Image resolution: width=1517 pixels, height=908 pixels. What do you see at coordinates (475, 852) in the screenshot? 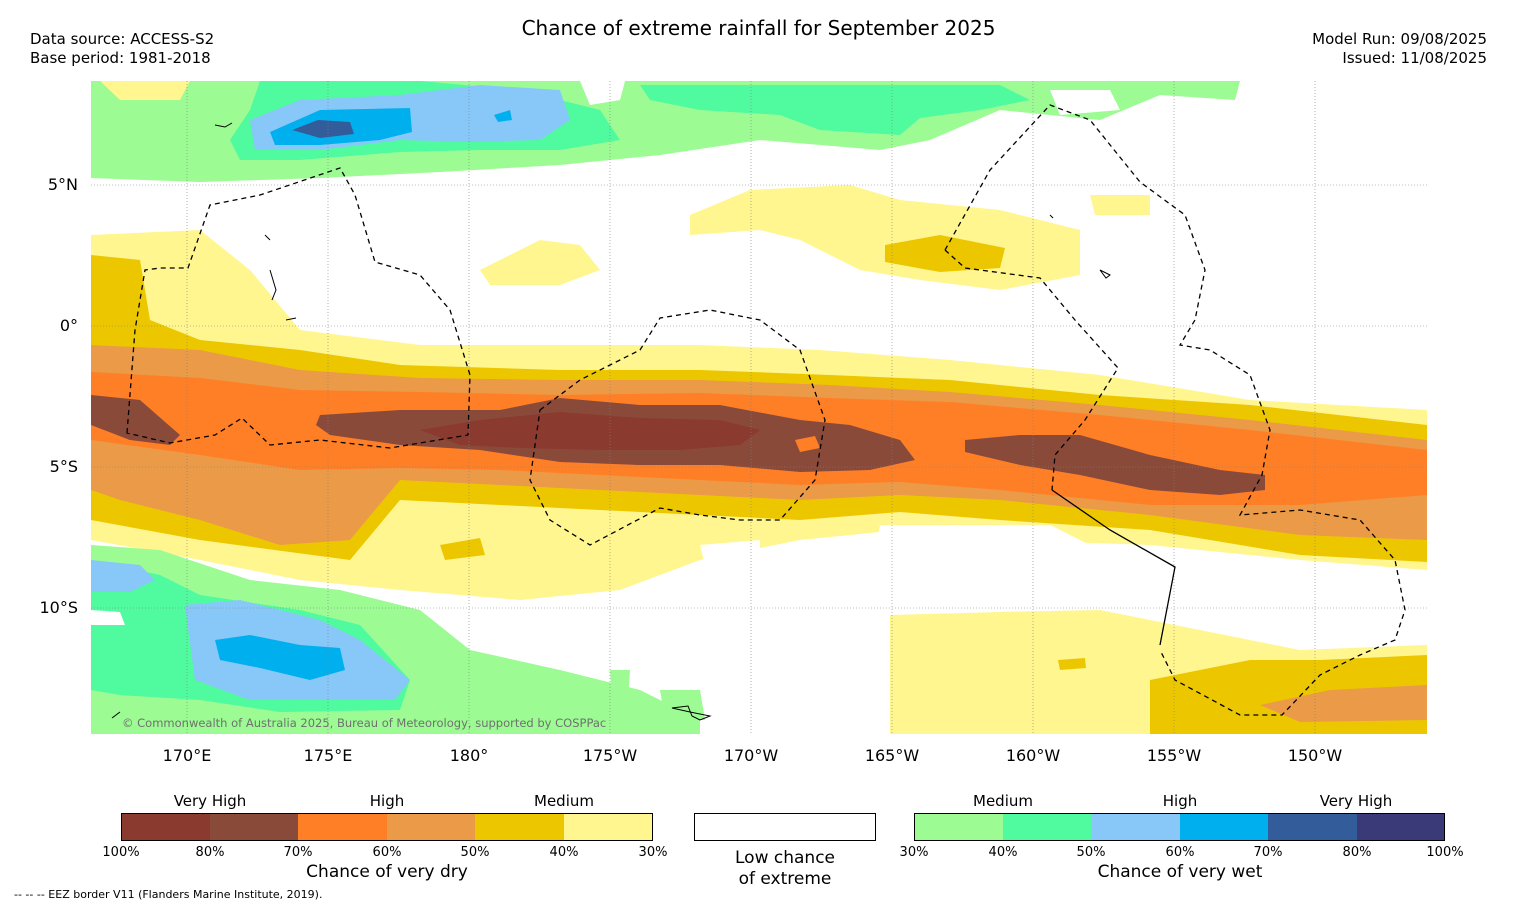
I see `dry-tick: 50%` at bounding box center [475, 852].